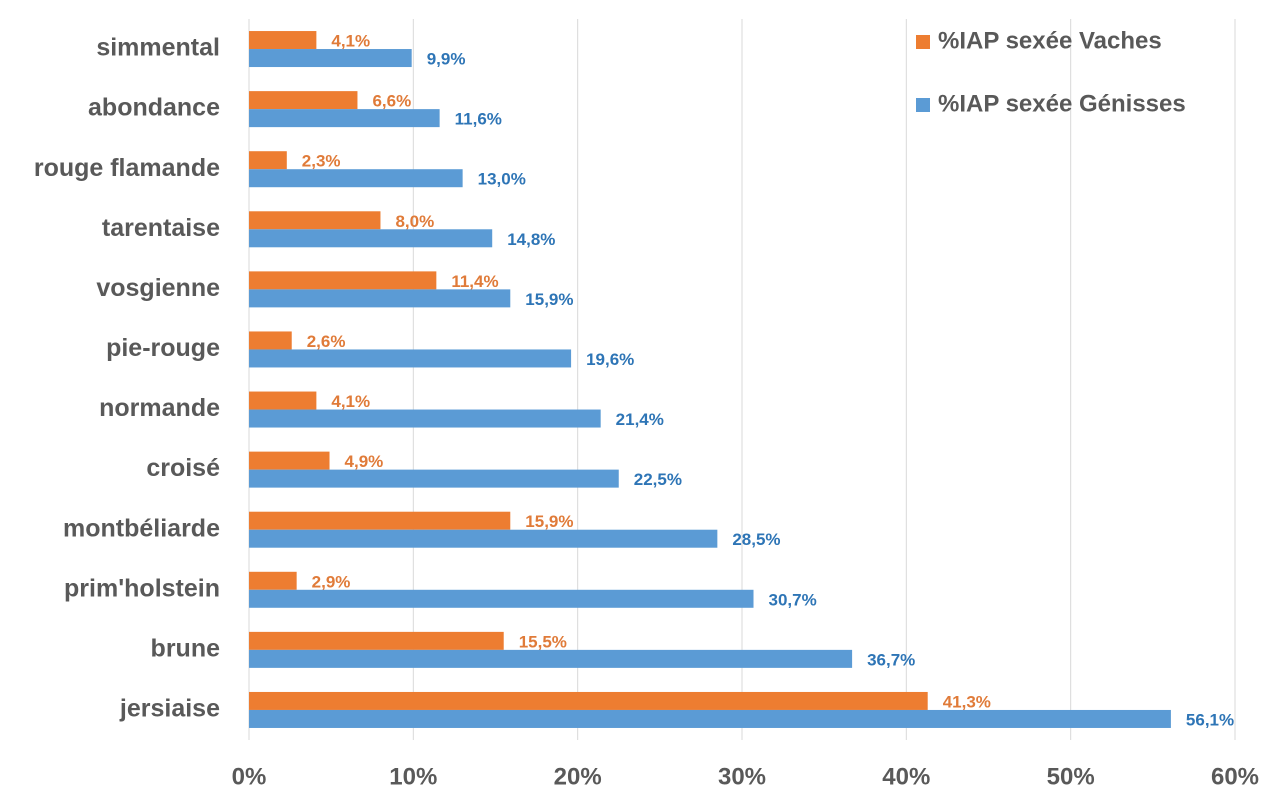  Describe the element at coordinates (1071, 776) in the screenshot. I see `x-tick-label: 50%` at that location.